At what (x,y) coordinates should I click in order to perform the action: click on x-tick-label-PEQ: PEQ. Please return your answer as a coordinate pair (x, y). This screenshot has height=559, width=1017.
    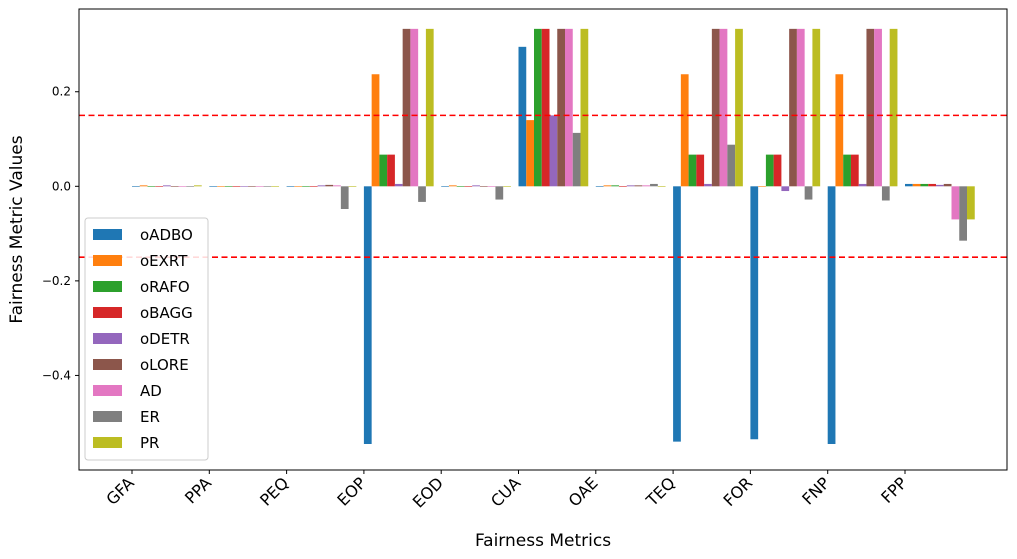
    Looking at the image, I should click on (274, 491).